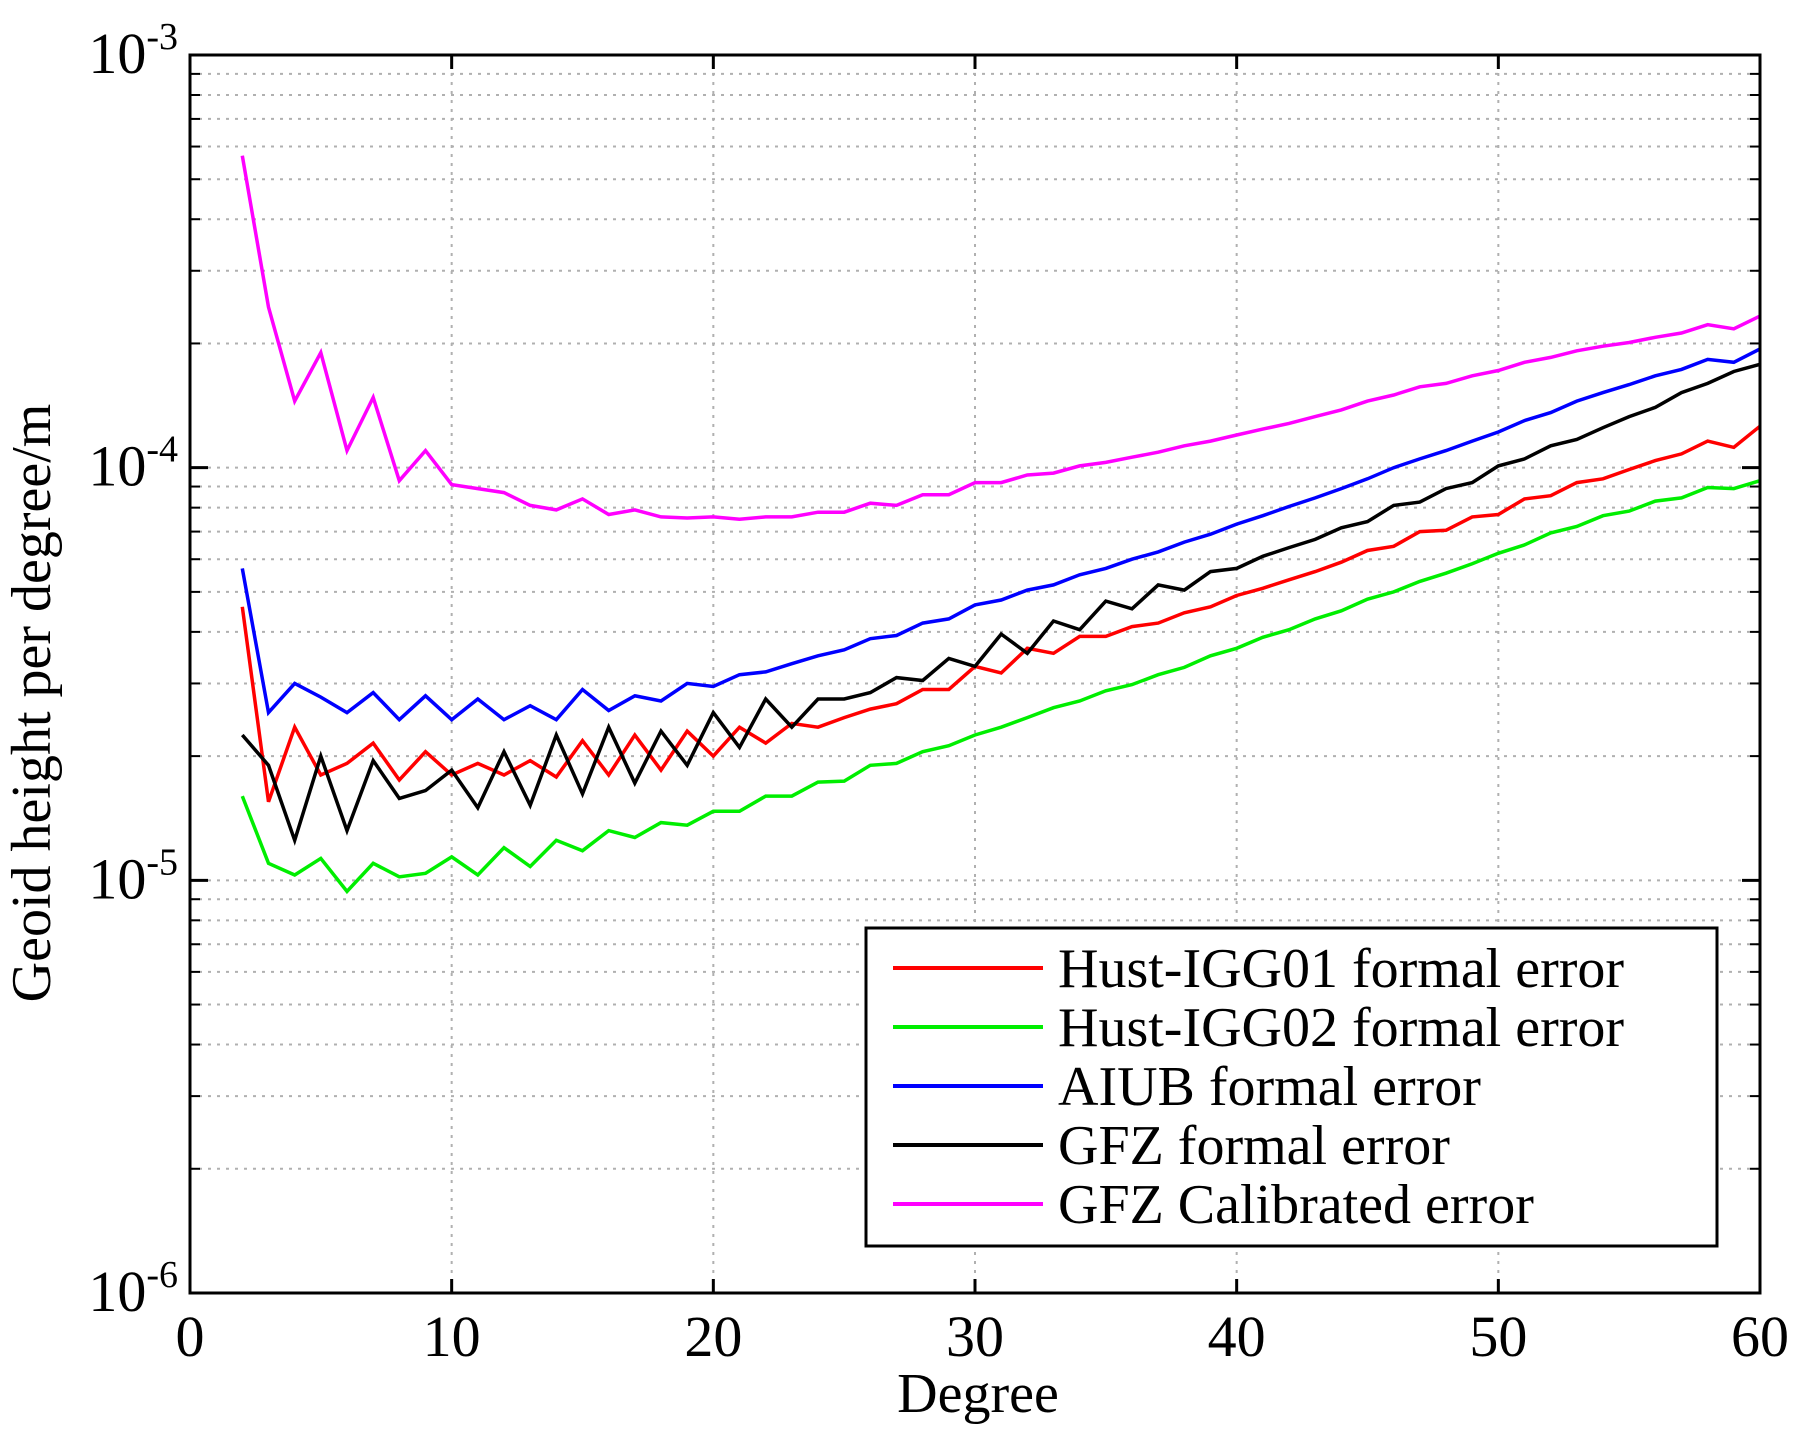 This screenshot has width=1797, height=1429. What do you see at coordinates (713, 1336) in the screenshot?
I see `x-tick-label: 20` at bounding box center [713, 1336].